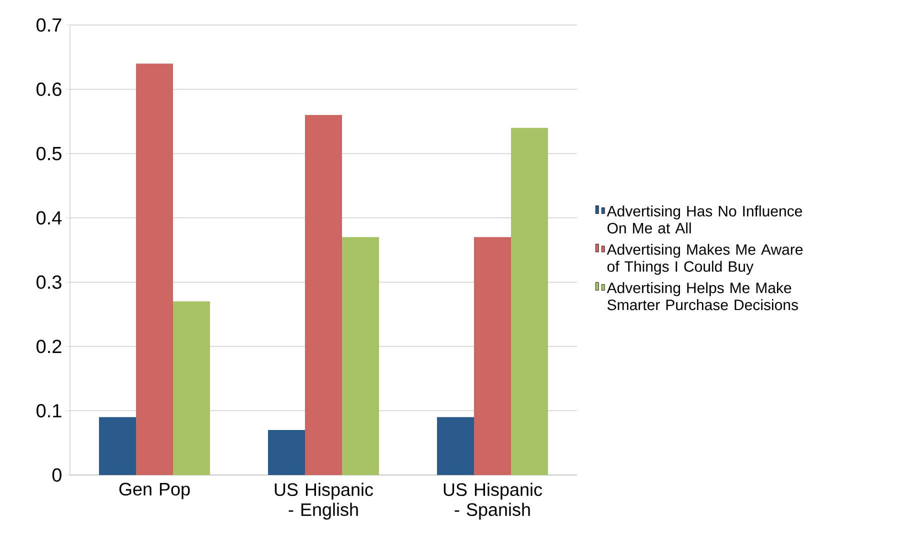 The image size is (899, 542). I want to click on legend-label: Advertising Helps Me Make Smarter Purchase Decisions, so click(702, 296).